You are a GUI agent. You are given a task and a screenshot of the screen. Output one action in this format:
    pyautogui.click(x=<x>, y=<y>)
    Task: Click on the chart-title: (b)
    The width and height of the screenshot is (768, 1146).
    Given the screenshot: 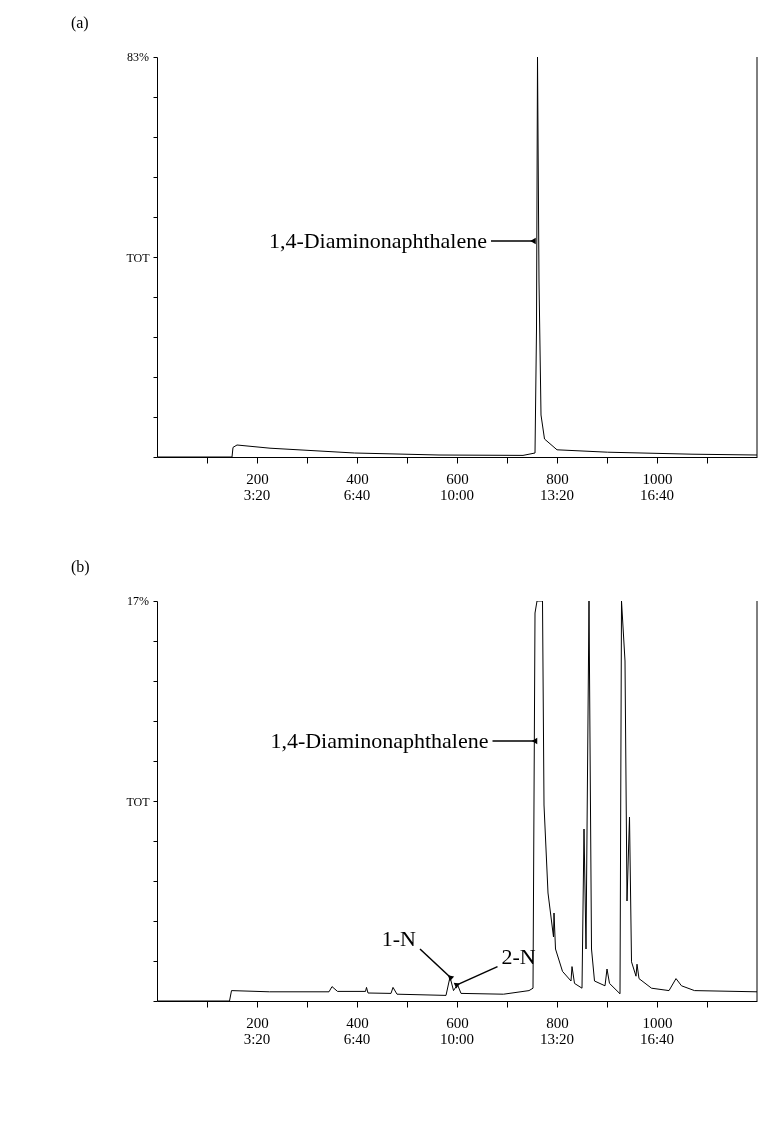 What is the action you would take?
    pyautogui.click(x=80, y=567)
    